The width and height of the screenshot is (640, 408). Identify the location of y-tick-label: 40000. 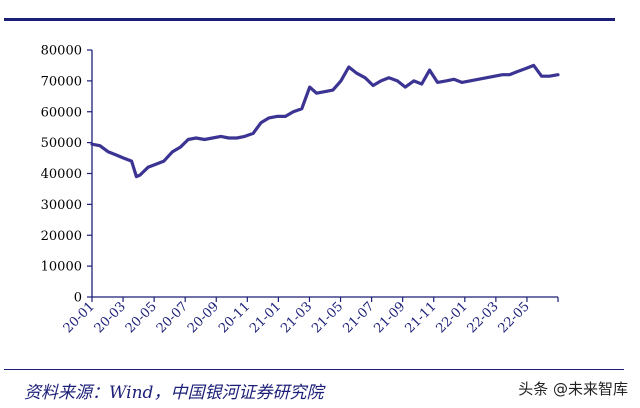
(61, 174).